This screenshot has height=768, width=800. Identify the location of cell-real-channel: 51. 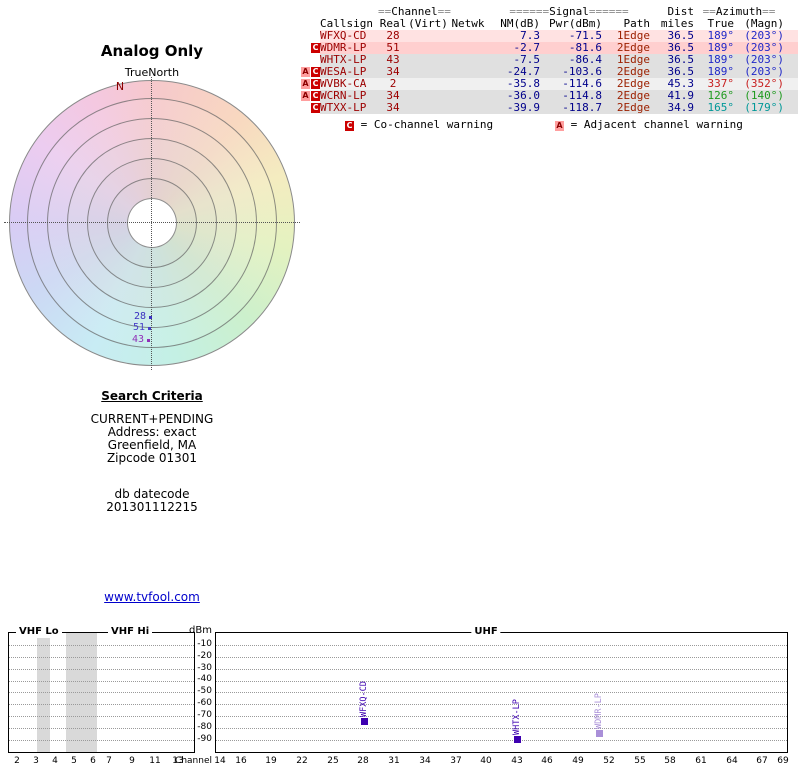
(393, 47).